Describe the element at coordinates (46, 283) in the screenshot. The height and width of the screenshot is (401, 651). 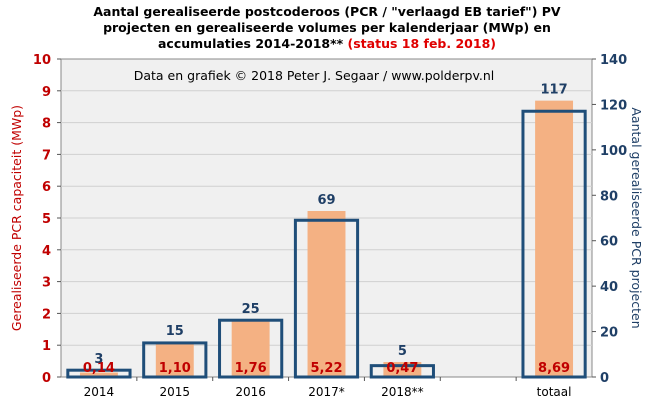
I see `y-left-tick-label: 3` at that location.